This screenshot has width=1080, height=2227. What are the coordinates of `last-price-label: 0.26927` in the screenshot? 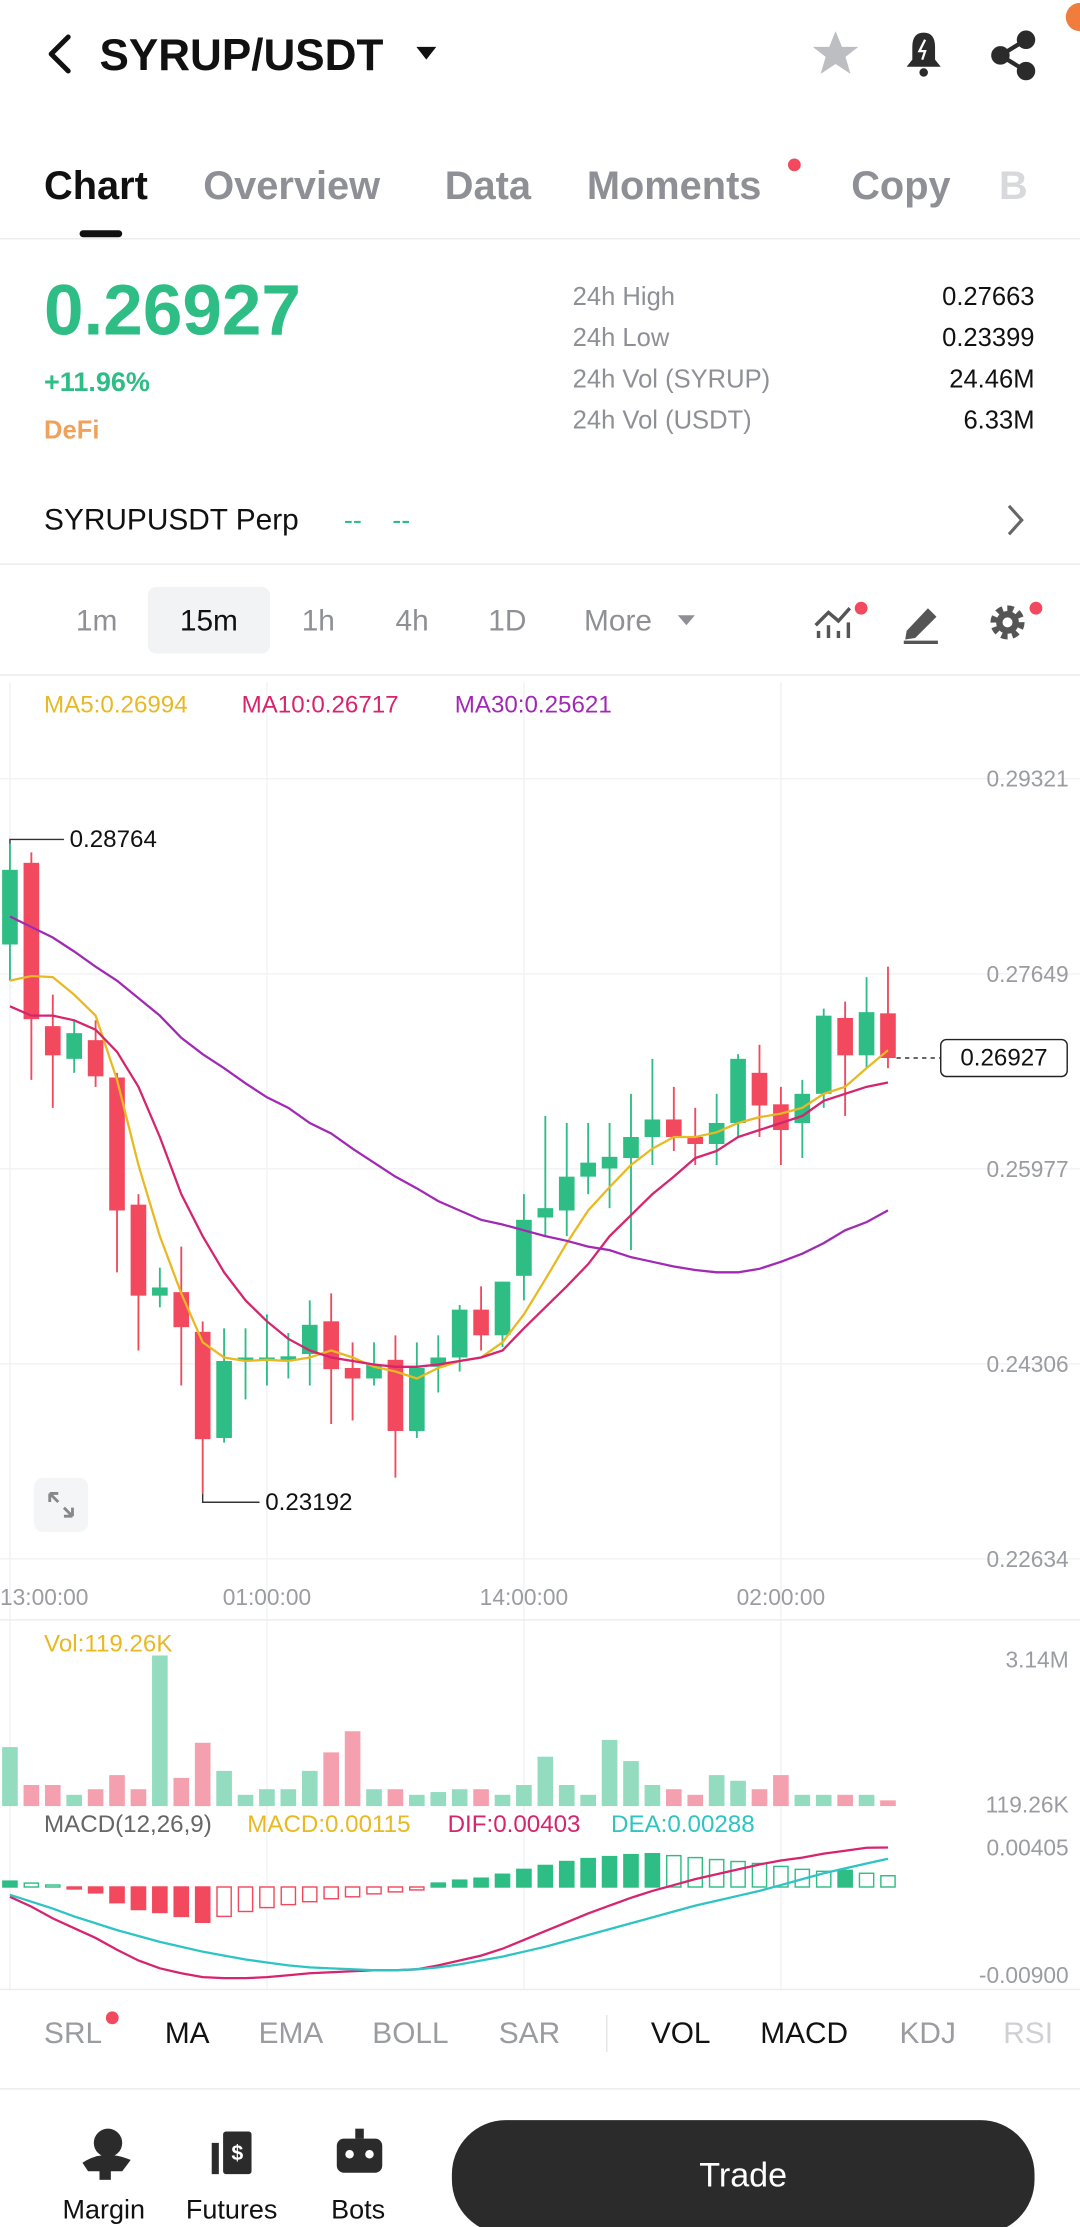 It's located at (1003, 1058).